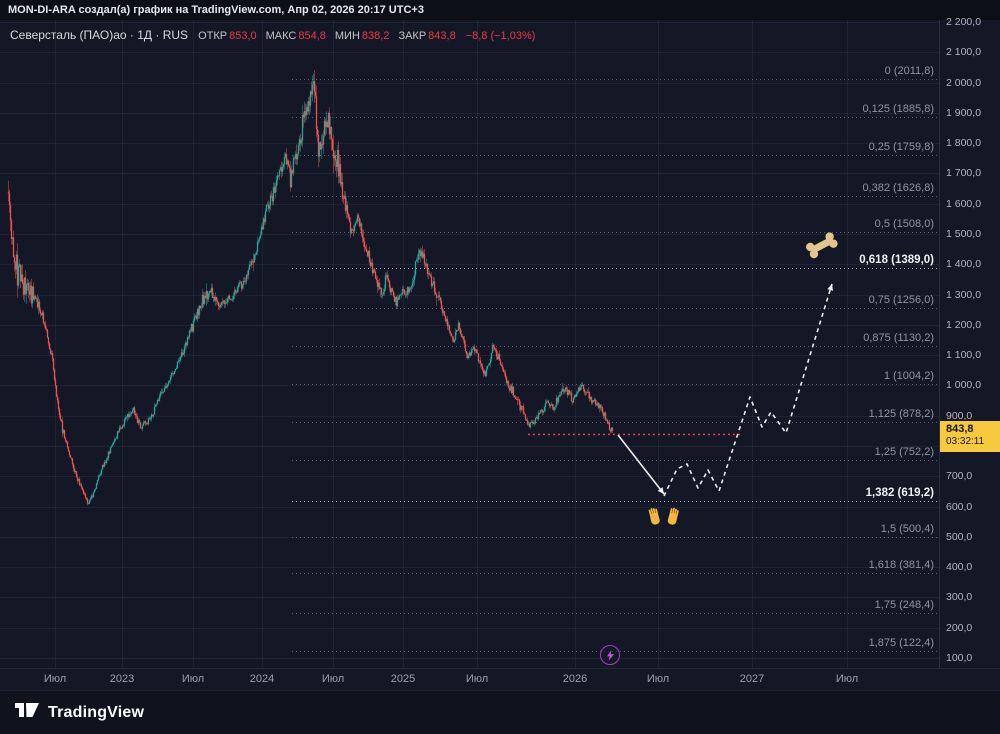  What do you see at coordinates (959, 536) in the screenshot?
I see `price-axis-label: 500,0` at bounding box center [959, 536].